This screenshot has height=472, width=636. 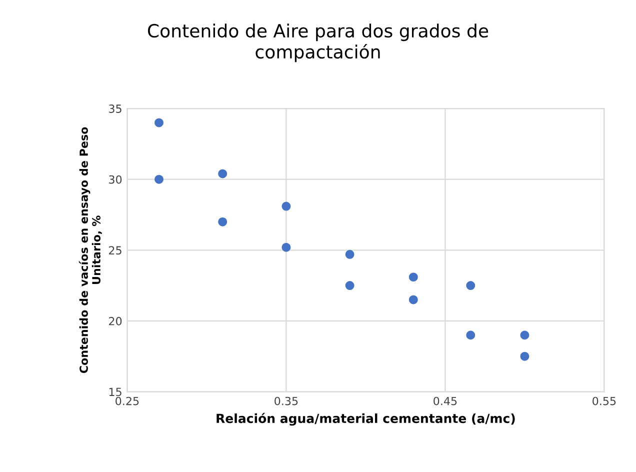 What do you see at coordinates (115, 392) in the screenshot?
I see `y-tick-label: 15` at bounding box center [115, 392].